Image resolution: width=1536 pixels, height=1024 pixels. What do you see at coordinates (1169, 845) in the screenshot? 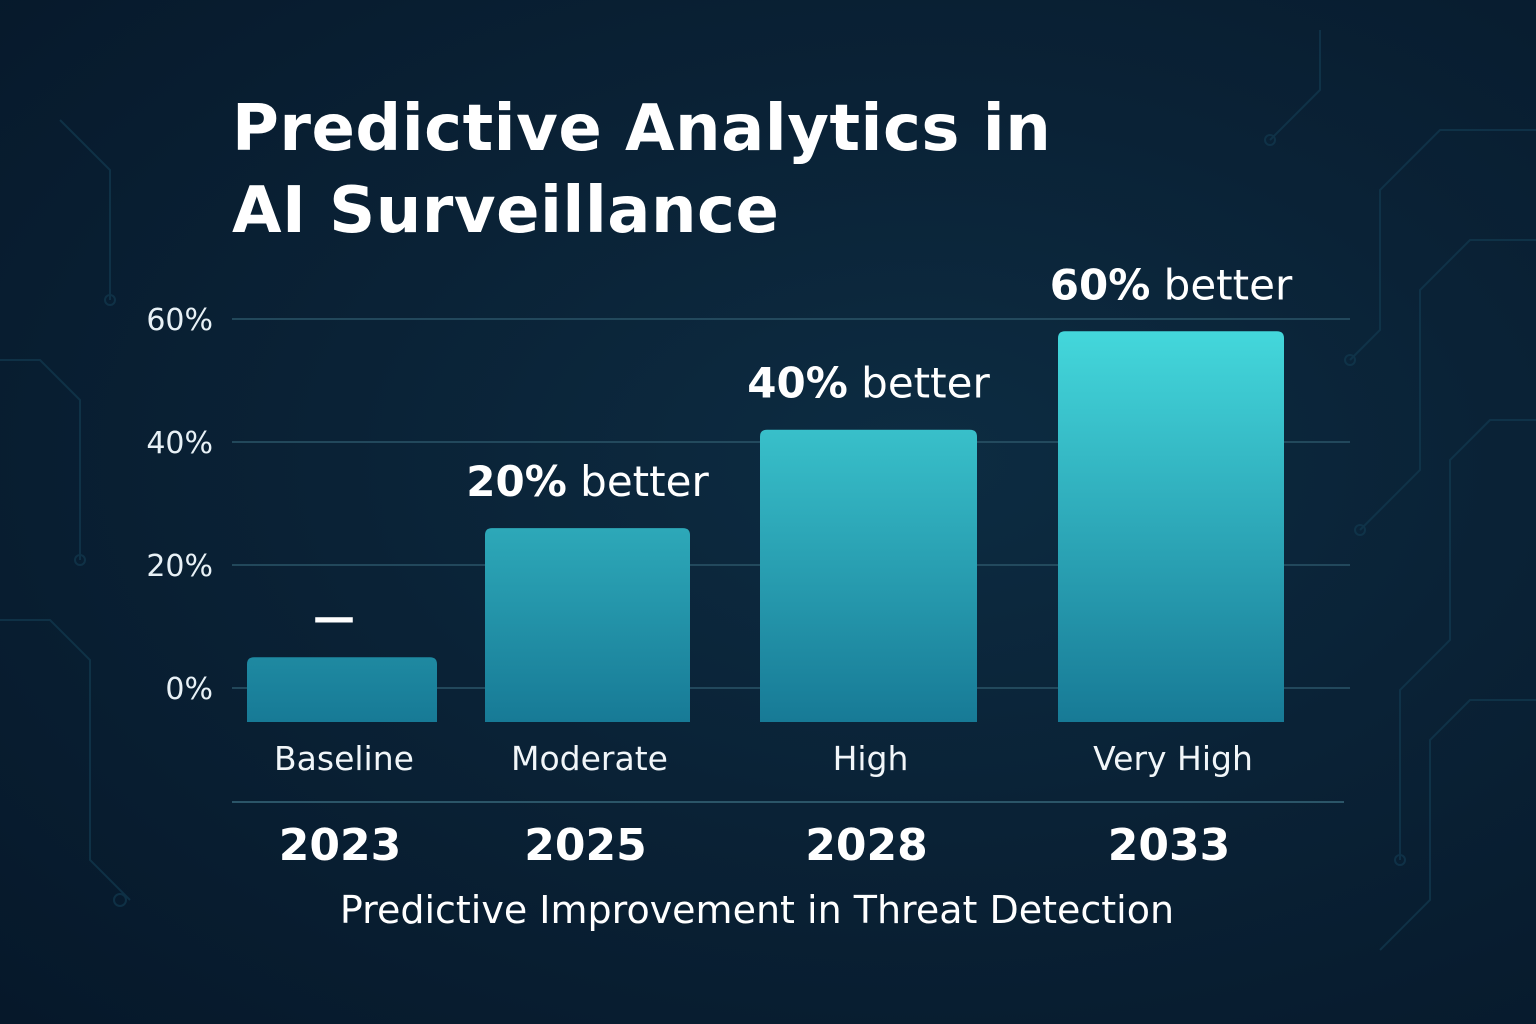
I see `year-label: 2033` at bounding box center [1169, 845].